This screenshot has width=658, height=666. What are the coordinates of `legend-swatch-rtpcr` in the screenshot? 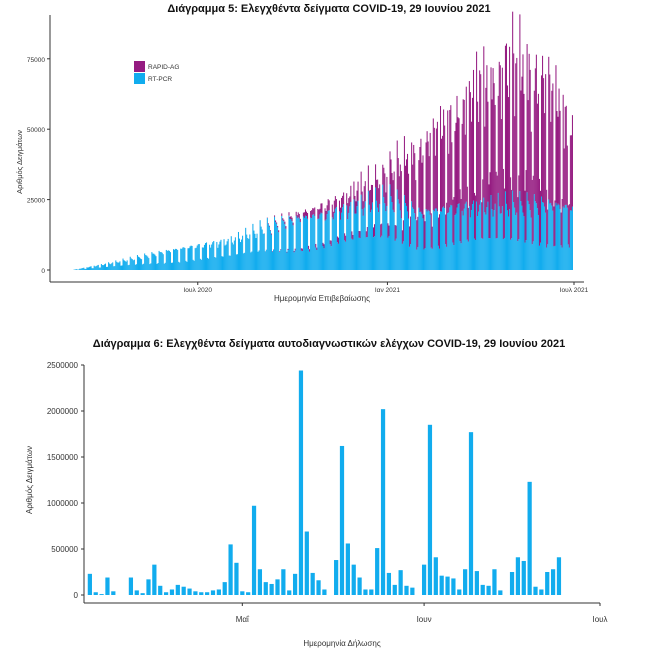 It's located at (139, 78).